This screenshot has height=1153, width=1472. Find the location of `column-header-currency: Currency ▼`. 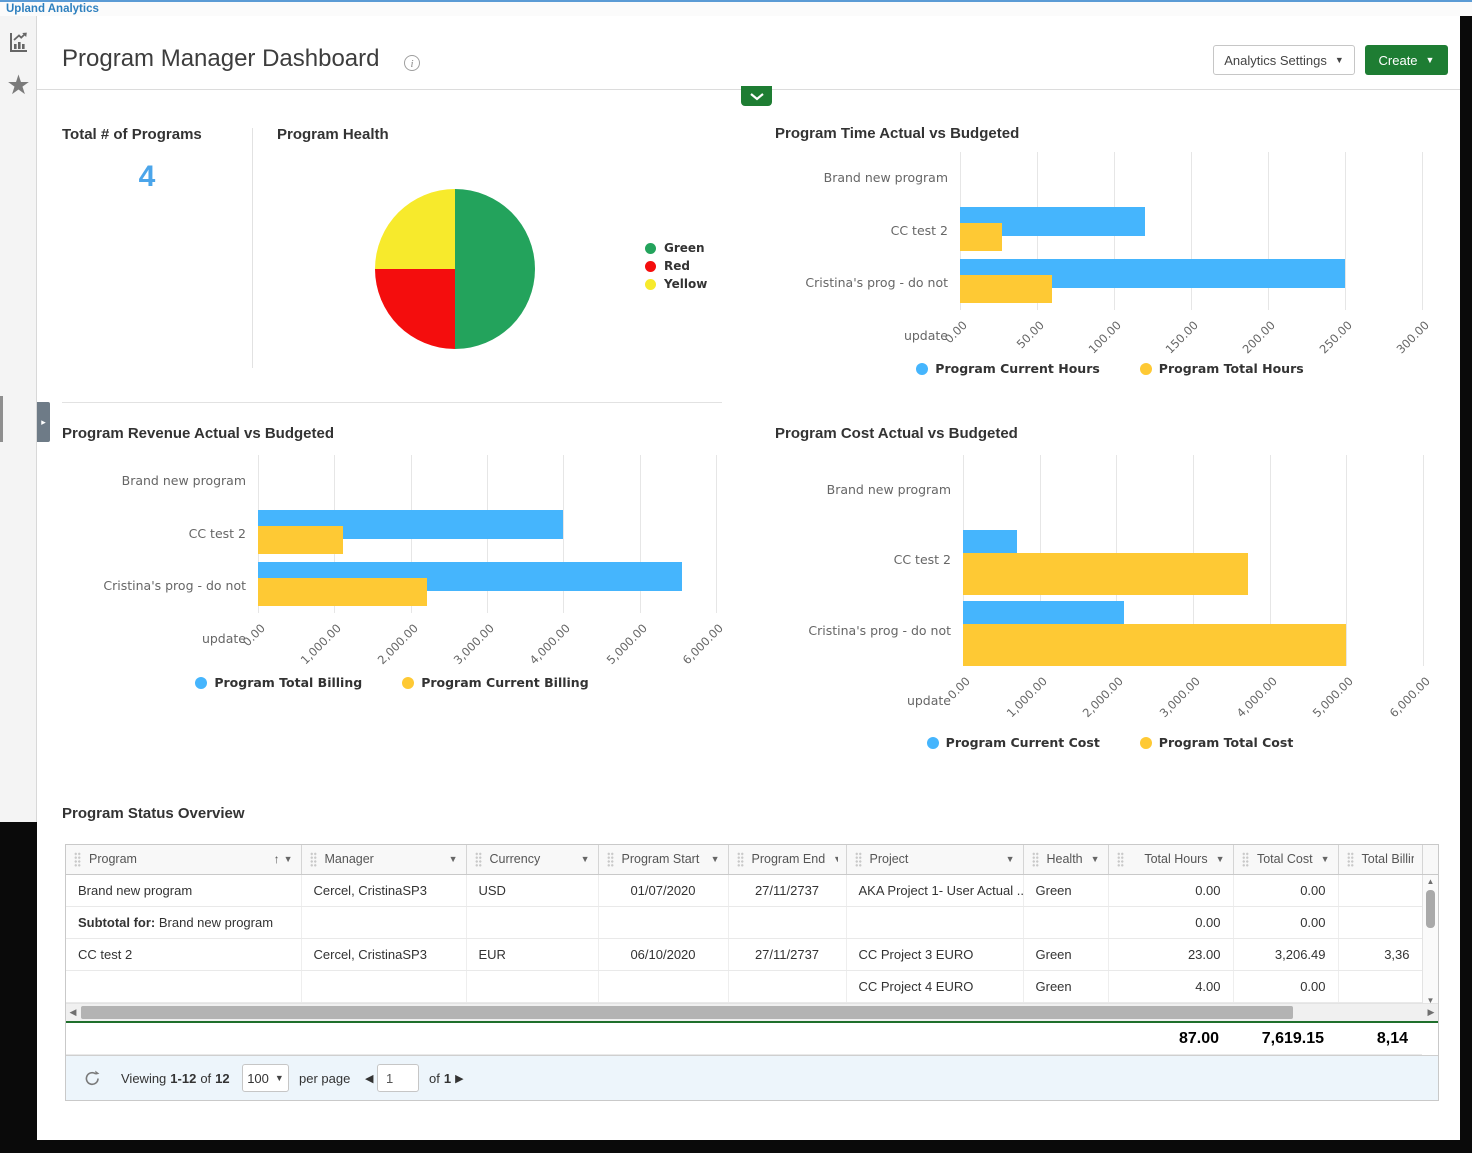

column-header-currency: Currency ▼ is located at coordinates (532, 860).